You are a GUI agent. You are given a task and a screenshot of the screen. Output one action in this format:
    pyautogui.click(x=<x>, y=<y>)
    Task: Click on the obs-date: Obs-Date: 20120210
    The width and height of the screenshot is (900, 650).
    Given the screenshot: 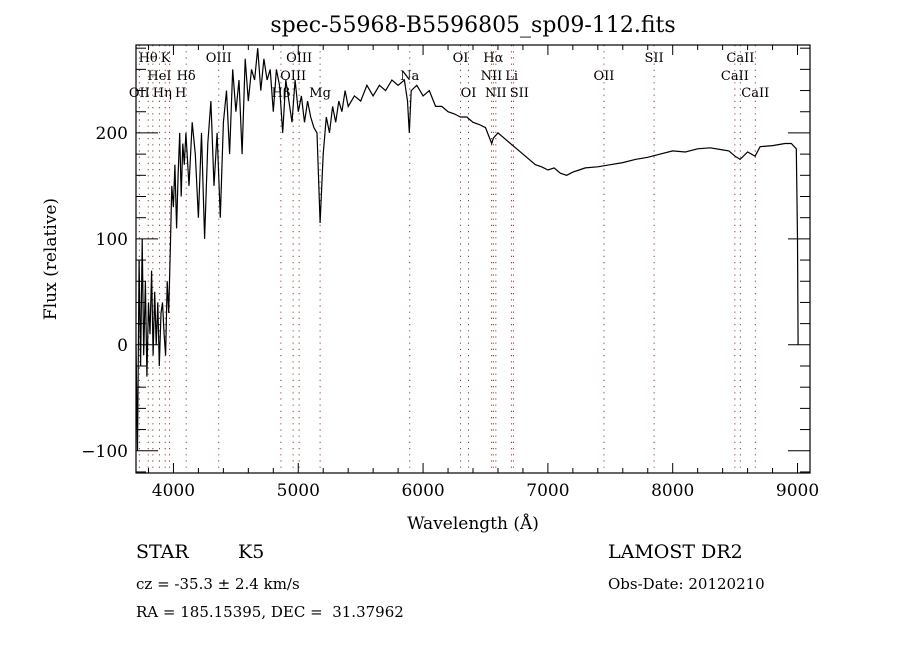 What is the action you would take?
    pyautogui.click(x=686, y=584)
    